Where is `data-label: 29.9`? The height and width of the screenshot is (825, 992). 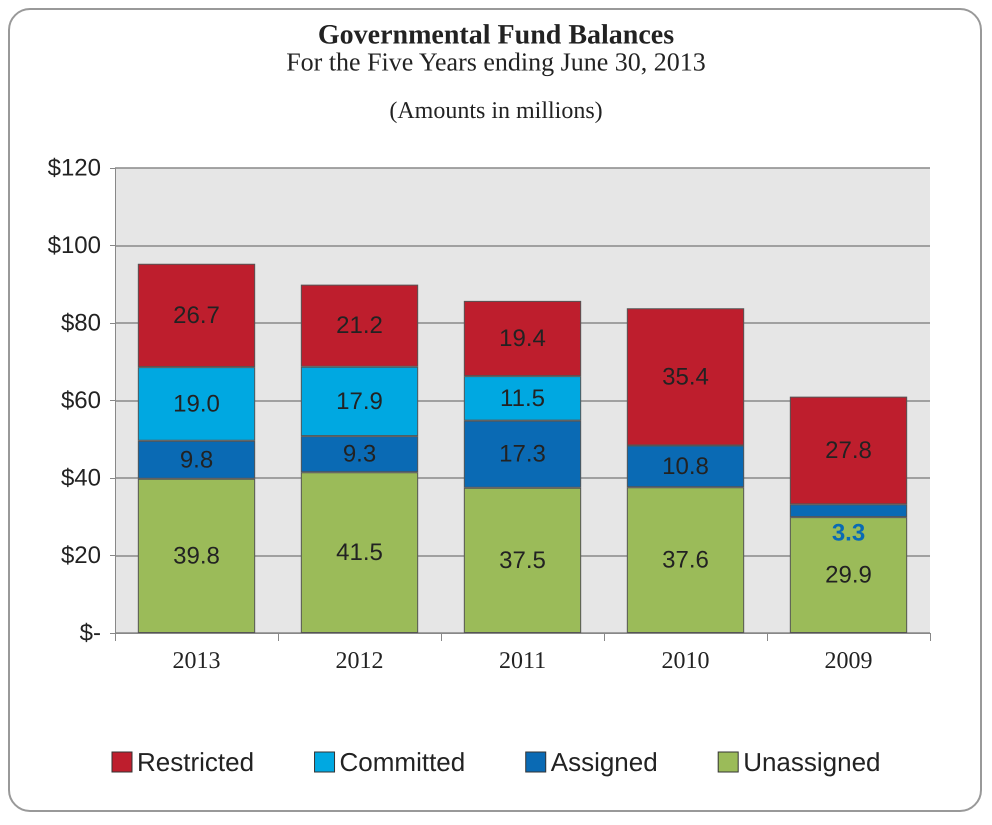
data-label: 29.9 is located at coordinates (848, 575).